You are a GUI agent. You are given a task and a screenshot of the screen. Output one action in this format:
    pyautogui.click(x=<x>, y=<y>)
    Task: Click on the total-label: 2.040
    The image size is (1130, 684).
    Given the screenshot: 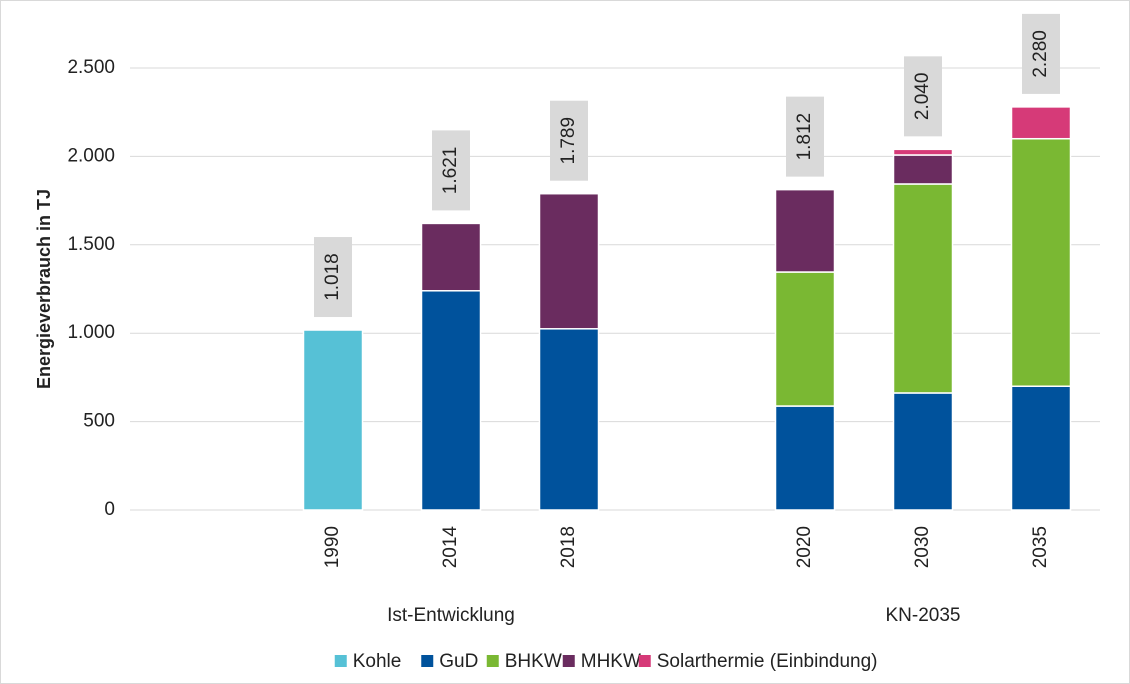 What is the action you would take?
    pyautogui.click(x=922, y=97)
    